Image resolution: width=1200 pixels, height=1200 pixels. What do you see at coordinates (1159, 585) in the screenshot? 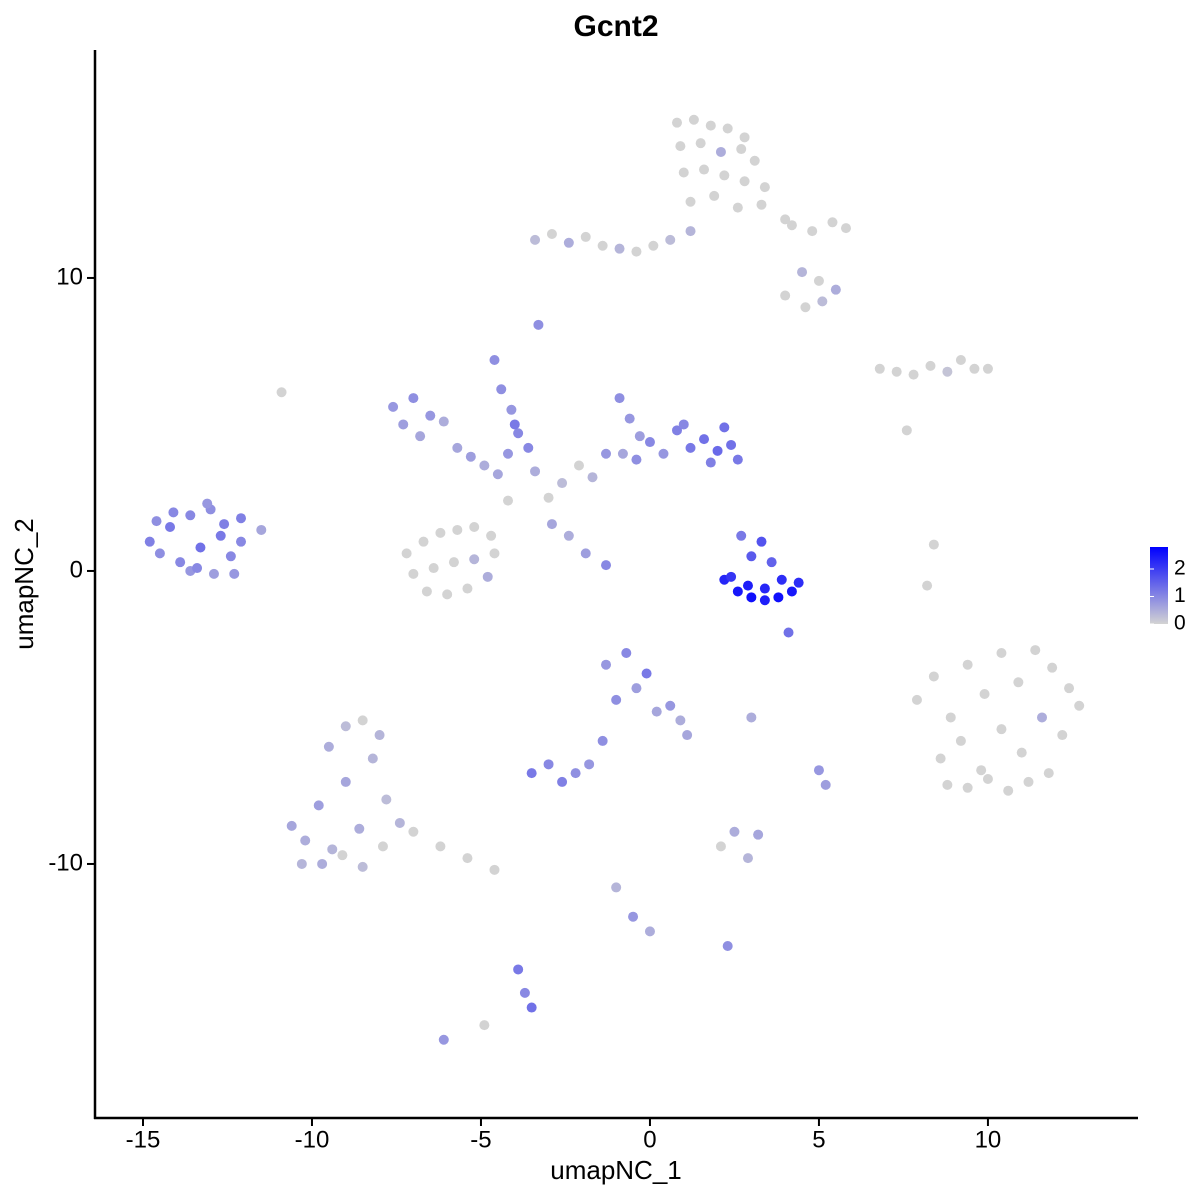
I see `colorbar` at bounding box center [1159, 585].